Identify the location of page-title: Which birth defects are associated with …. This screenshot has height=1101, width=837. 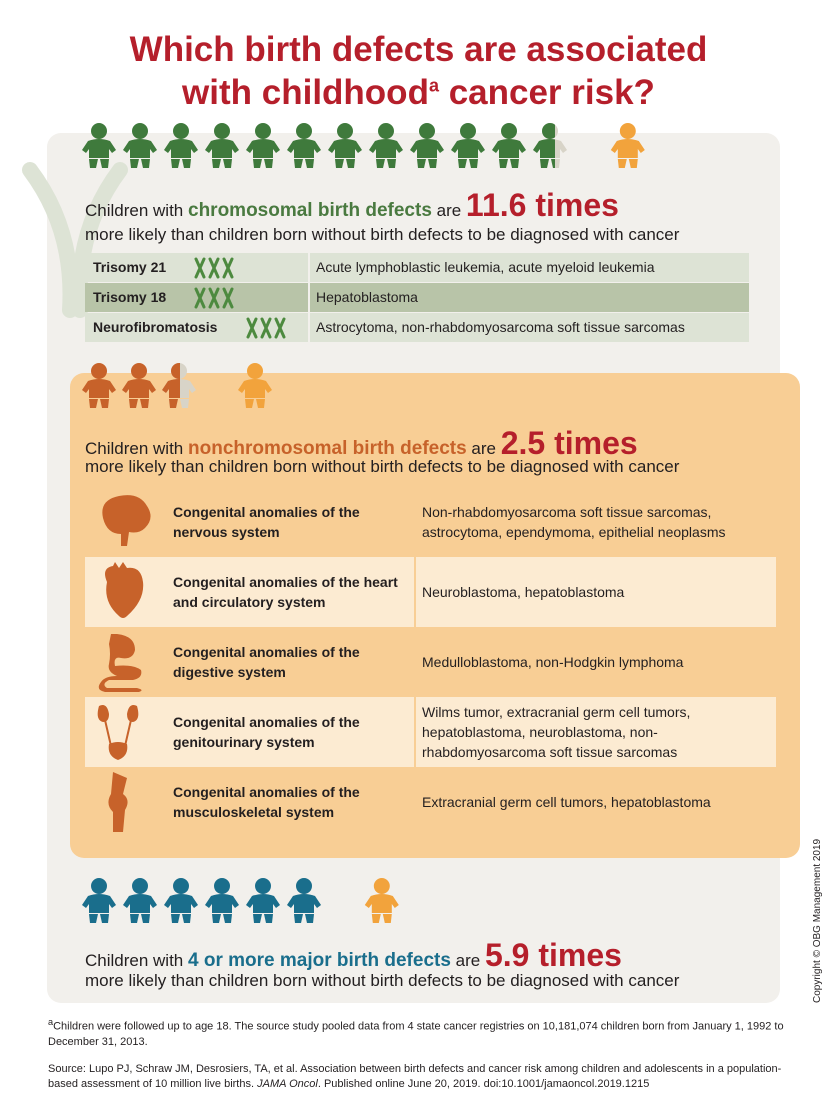
(418, 71).